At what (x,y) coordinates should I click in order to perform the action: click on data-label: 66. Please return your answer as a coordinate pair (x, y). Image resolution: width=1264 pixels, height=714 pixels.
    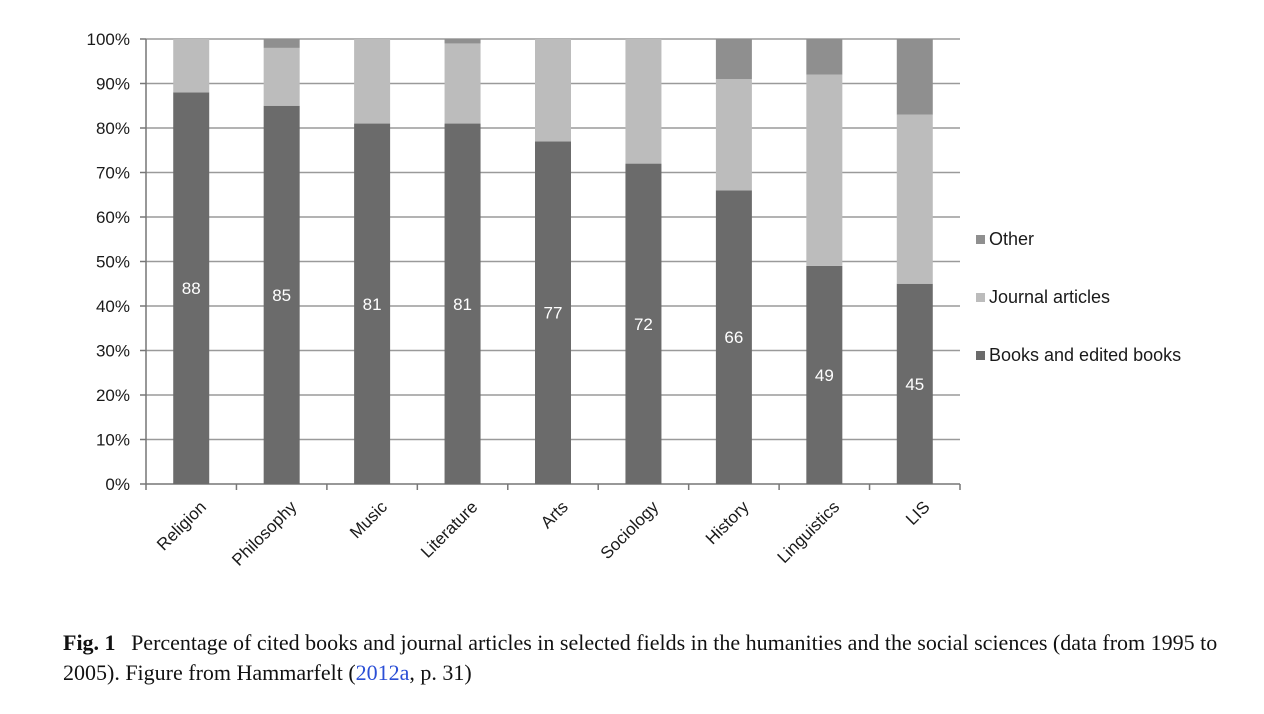
    Looking at the image, I should click on (733, 337).